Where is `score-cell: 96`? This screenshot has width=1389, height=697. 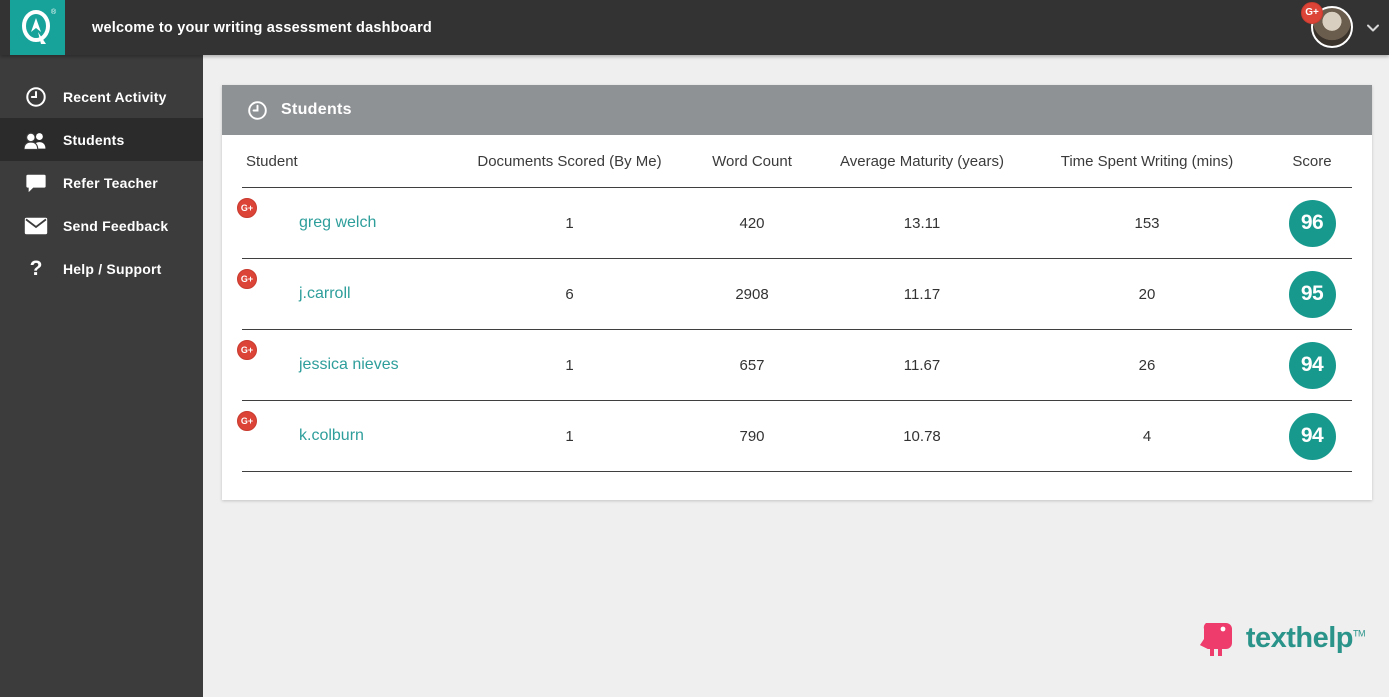 score-cell: 96 is located at coordinates (1312, 223).